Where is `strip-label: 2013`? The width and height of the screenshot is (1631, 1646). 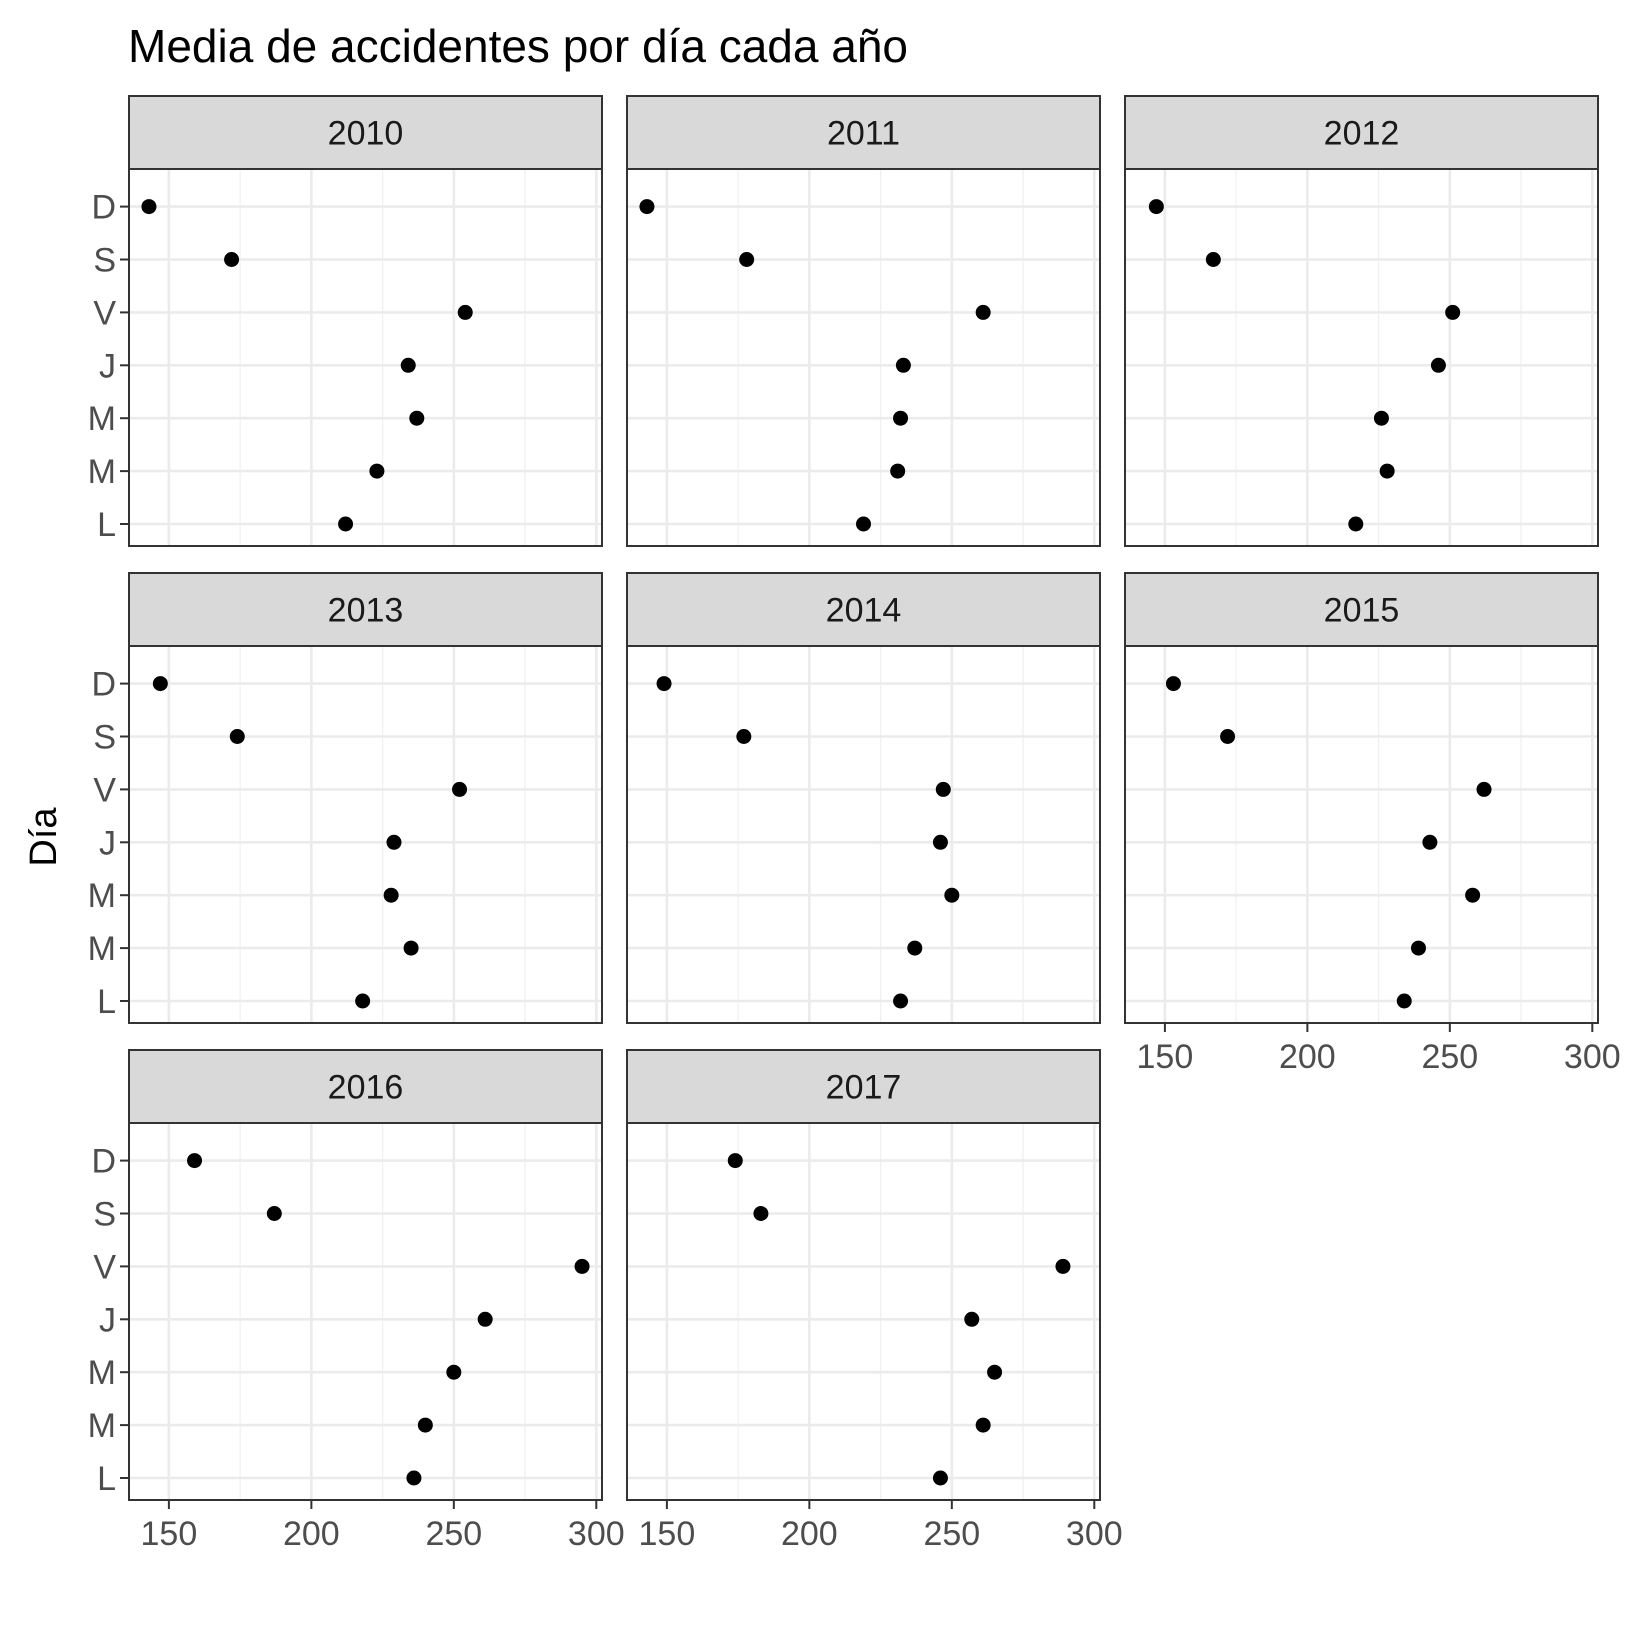
strip-label: 2013 is located at coordinates (366, 611).